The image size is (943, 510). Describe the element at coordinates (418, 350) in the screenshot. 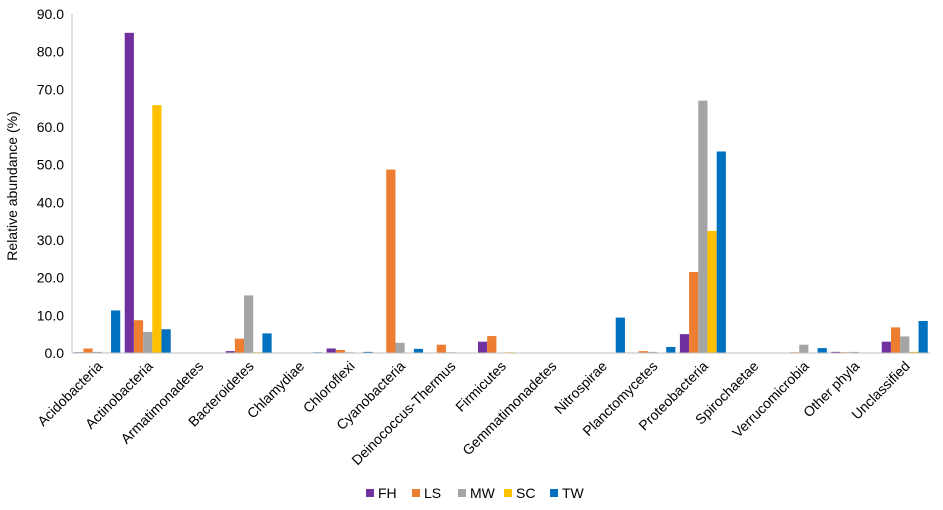

I see `bar-tw-cyanobacteria` at that location.